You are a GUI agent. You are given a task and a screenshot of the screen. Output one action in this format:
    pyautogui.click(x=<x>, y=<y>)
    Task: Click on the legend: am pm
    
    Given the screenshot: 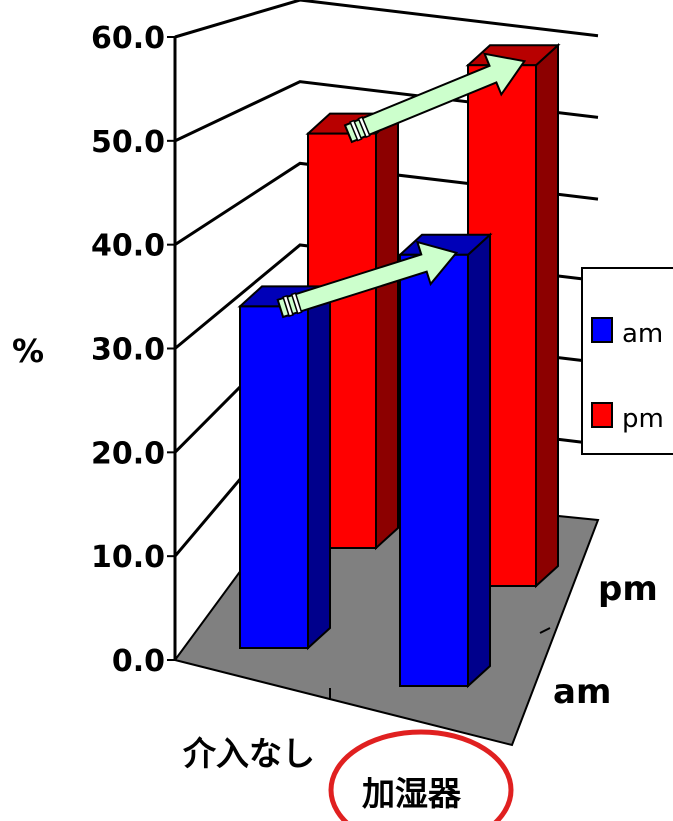 What is the action you would take?
    pyautogui.click(x=627, y=361)
    